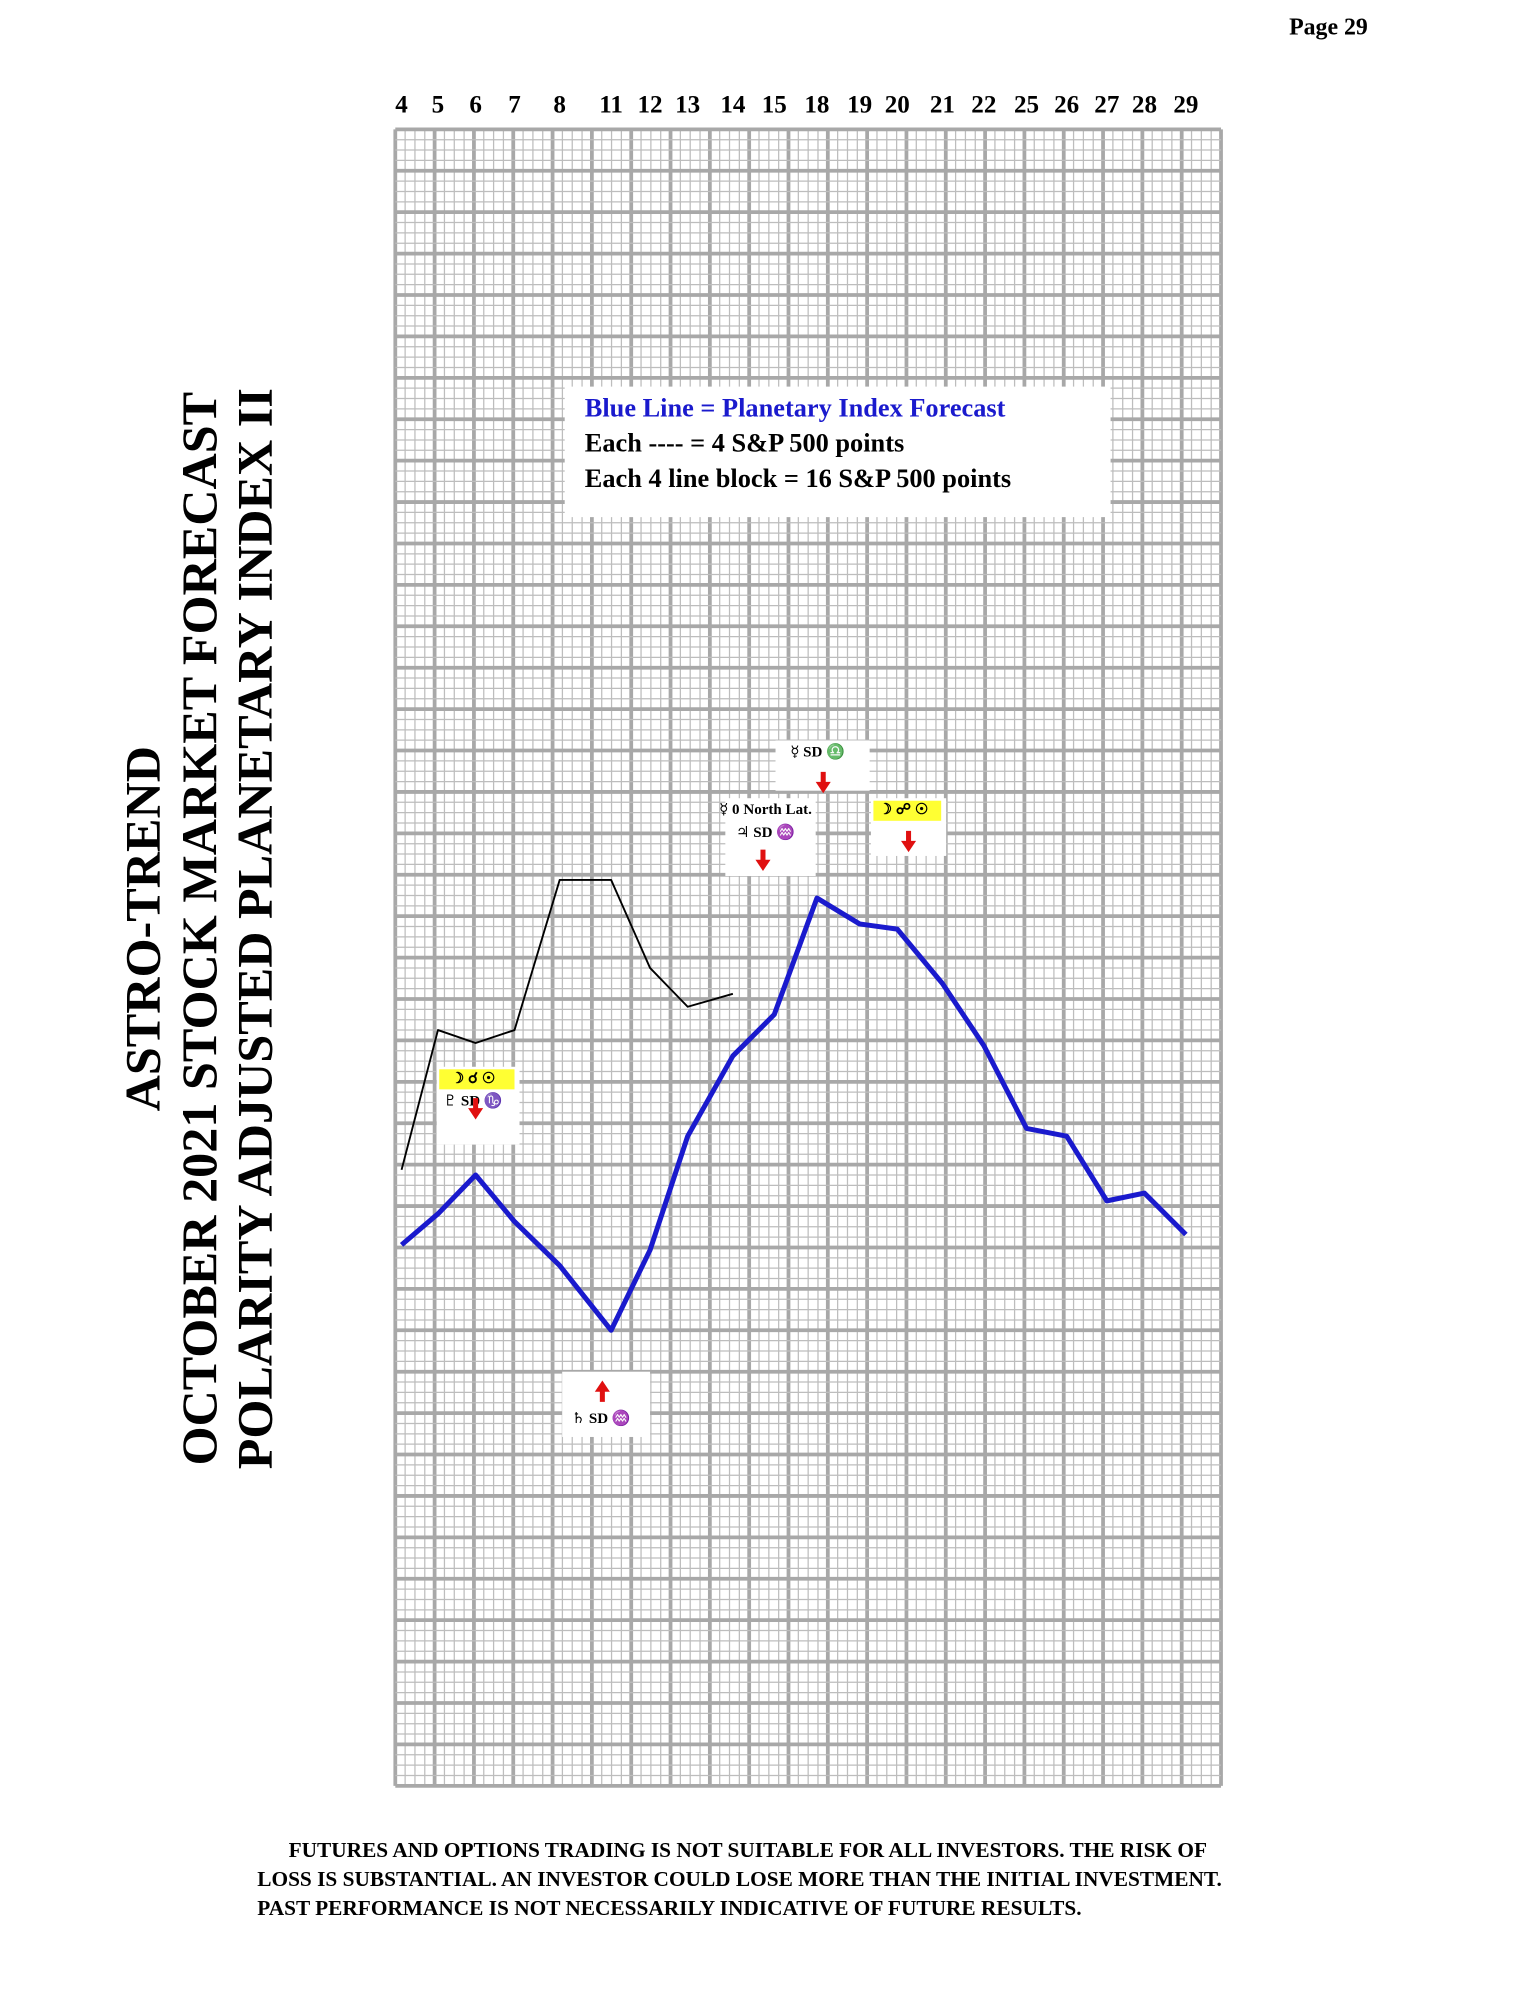 This screenshot has height=1998, width=1536. Describe the element at coordinates (765, 832) in the screenshot. I see `annotation-text: ♃ SD ♒` at that location.